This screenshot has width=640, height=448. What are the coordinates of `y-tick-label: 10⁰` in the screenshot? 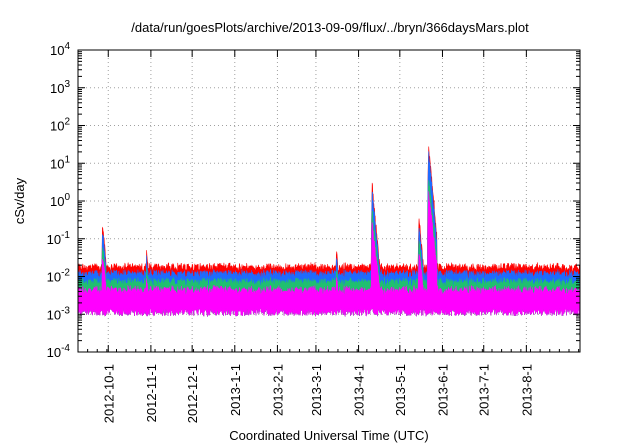 It's located at (60, 200).